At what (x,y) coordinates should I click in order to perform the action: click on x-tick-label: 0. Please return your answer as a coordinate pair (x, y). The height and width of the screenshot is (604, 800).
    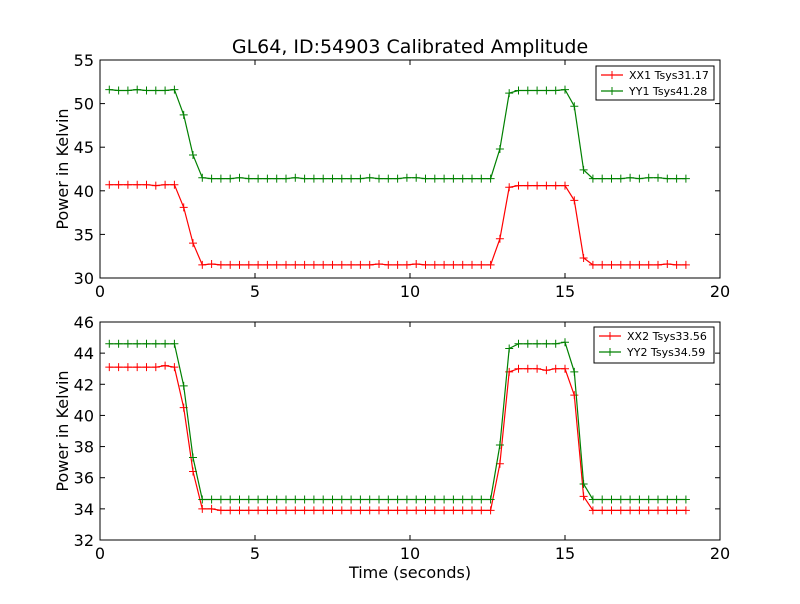
    Looking at the image, I should click on (100, 553).